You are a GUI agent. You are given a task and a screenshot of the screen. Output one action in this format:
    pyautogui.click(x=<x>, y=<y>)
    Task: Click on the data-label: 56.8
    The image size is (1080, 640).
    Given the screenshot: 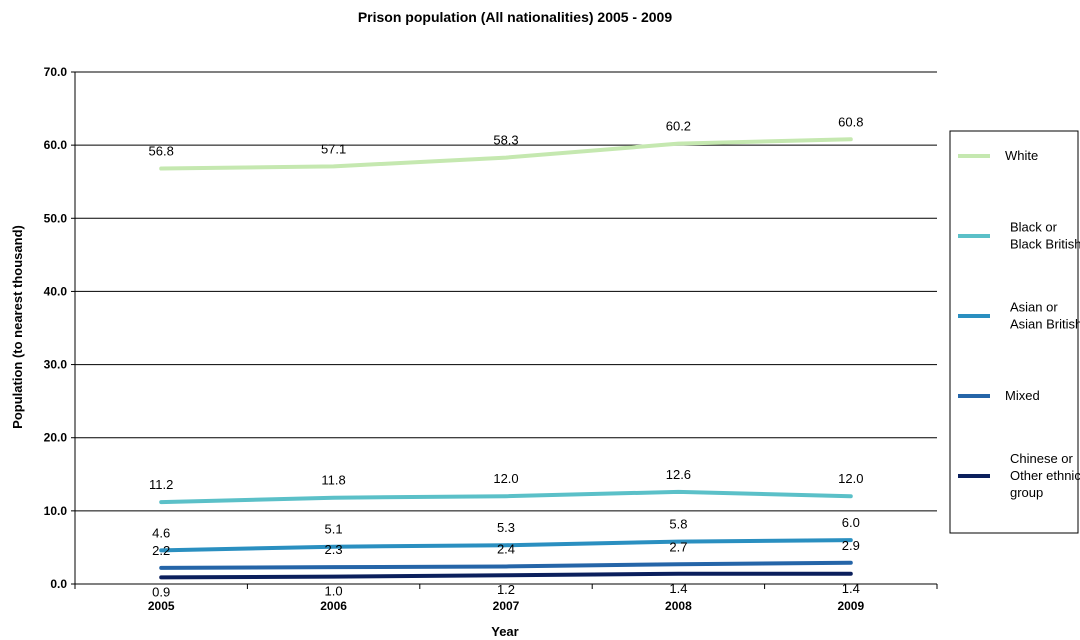 What is the action you would take?
    pyautogui.click(x=161, y=151)
    